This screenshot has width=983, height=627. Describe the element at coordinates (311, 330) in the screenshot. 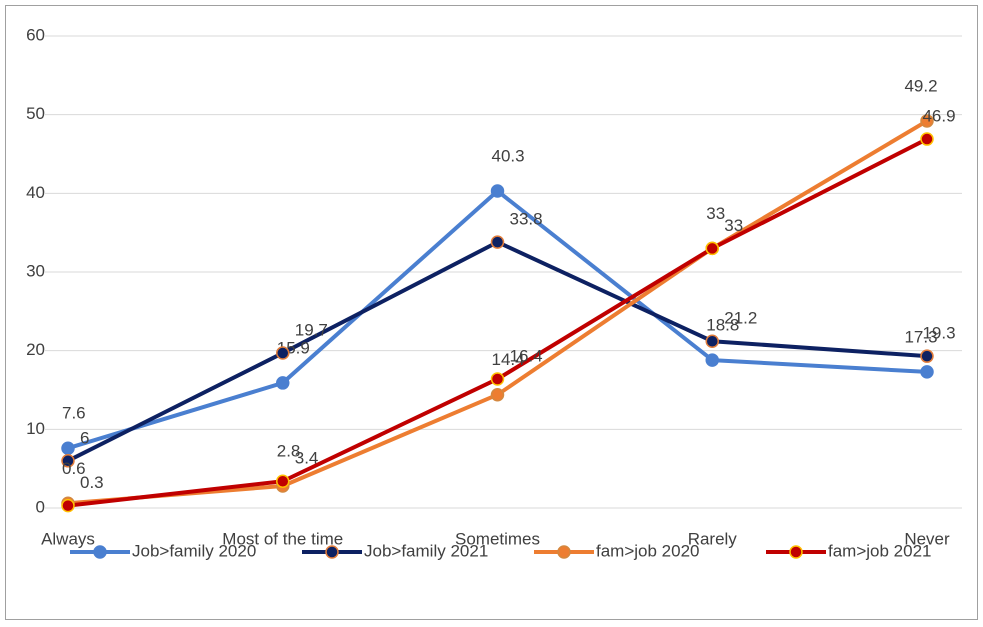

I see `data-label: 19.7` at that location.